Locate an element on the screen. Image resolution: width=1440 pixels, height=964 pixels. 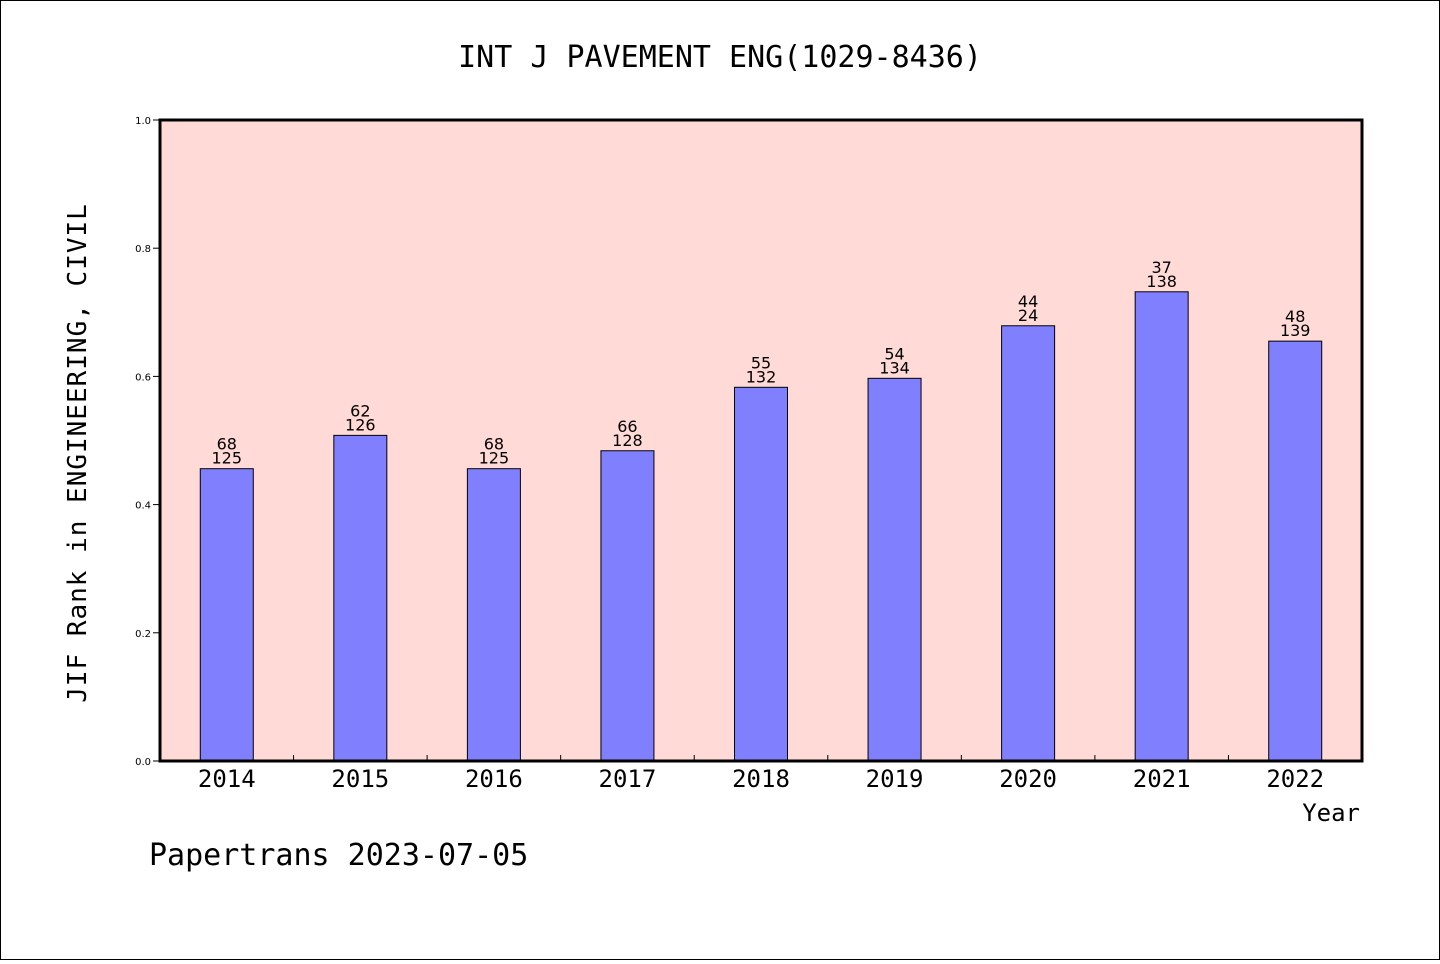
y-tick-label: 0.2 is located at coordinates (143, 634).